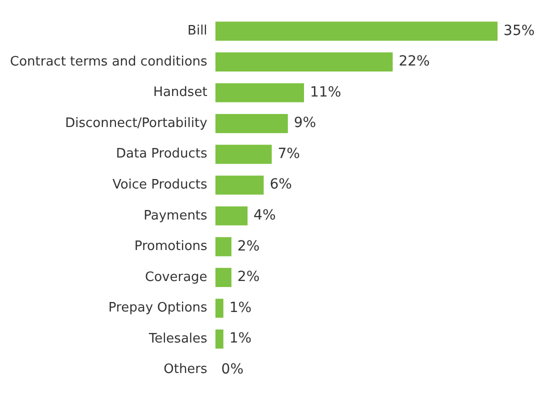 This screenshot has width=558, height=401. What do you see at coordinates (171, 246) in the screenshot?
I see `y-tick-label: Promotions` at bounding box center [171, 246].